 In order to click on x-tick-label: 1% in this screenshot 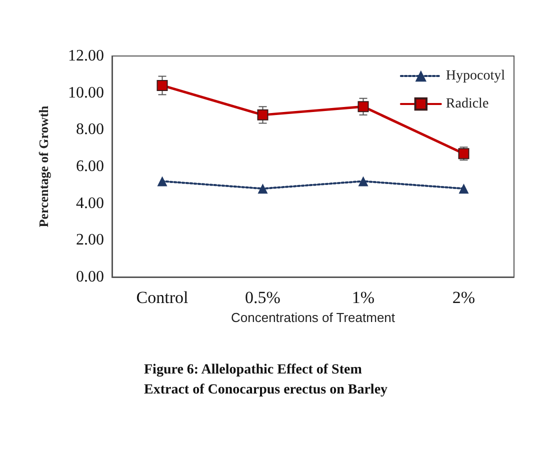, I will do `click(363, 297)`.